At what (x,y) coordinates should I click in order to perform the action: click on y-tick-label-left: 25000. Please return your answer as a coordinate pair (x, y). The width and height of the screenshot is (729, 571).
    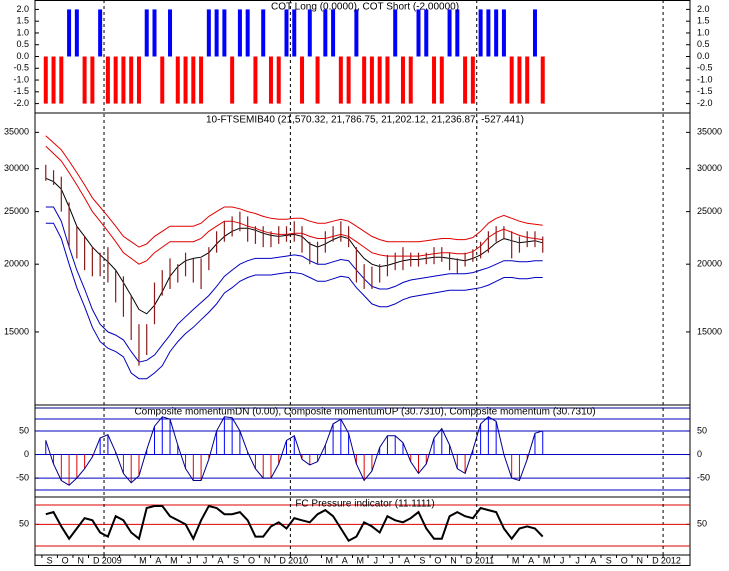
    Looking at the image, I should click on (16, 211).